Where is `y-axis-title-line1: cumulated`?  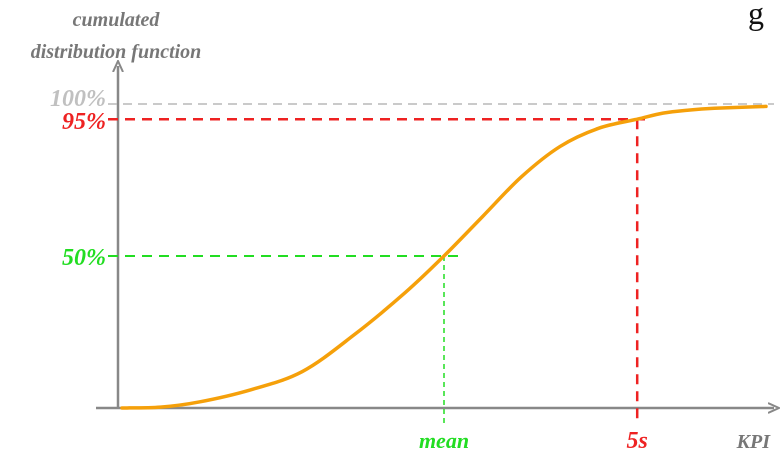 y-axis-title-line1: cumulated is located at coordinates (117, 20).